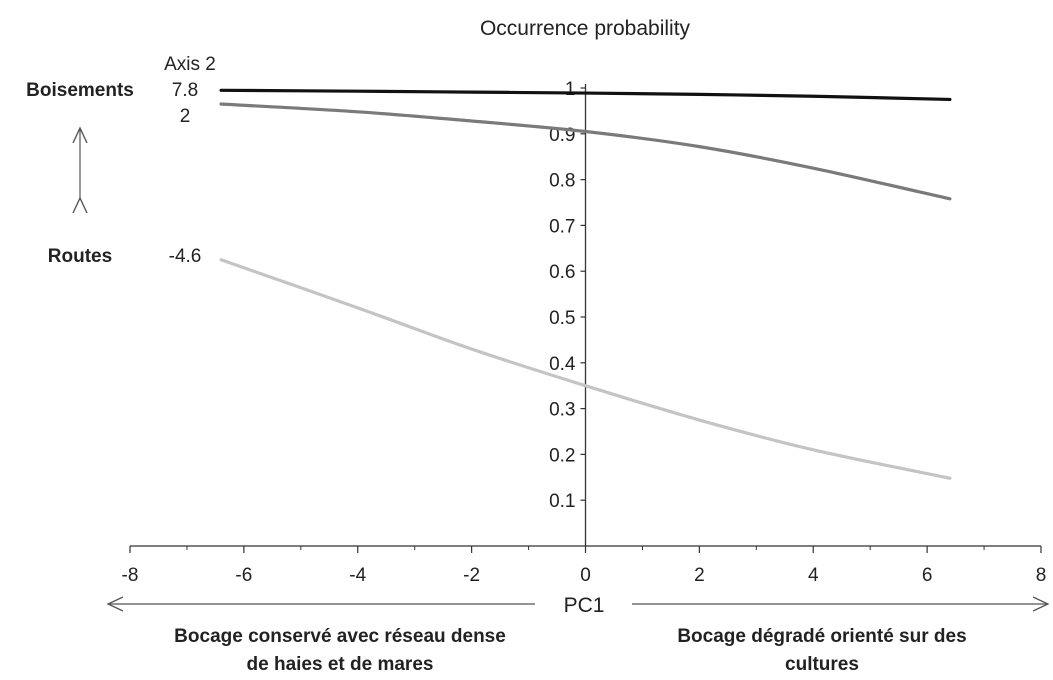 The height and width of the screenshot is (680, 1053). What do you see at coordinates (562, 501) in the screenshot?
I see `y-tick-label: 0.1` at bounding box center [562, 501].